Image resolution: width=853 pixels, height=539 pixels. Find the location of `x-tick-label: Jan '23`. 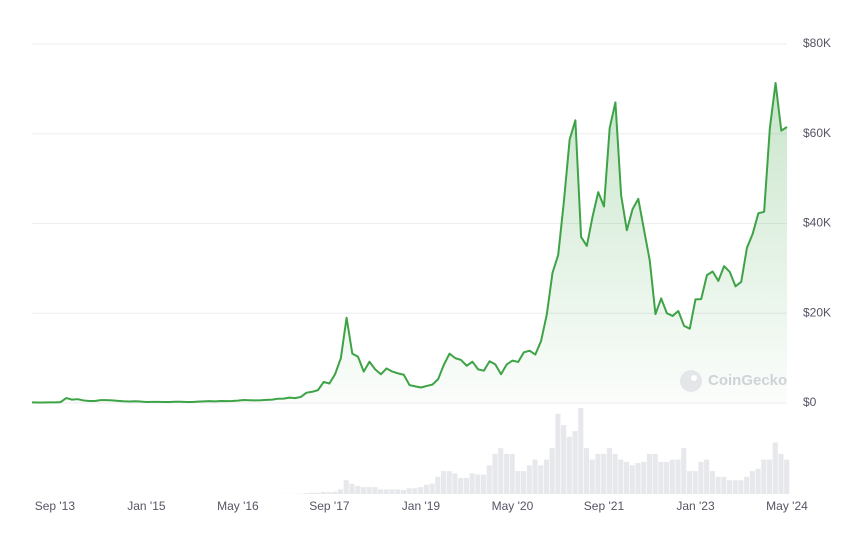

x-tick-label: Jan '23 is located at coordinates (695, 506).